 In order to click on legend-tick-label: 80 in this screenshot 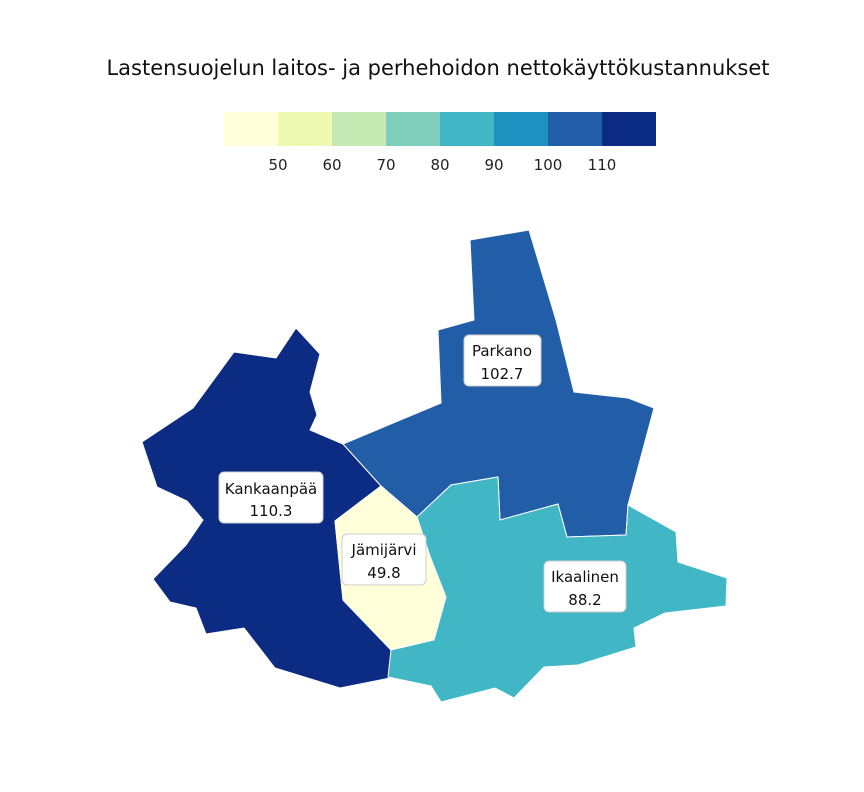, I will do `click(439, 165)`.